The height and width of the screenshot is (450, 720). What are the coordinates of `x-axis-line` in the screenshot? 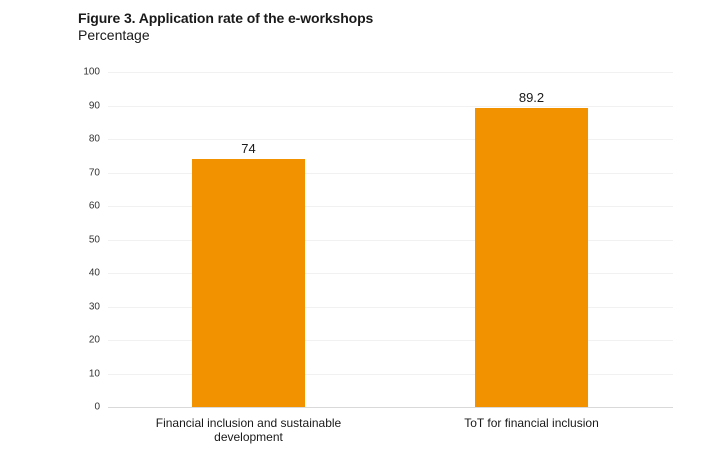 It's located at (390, 407).